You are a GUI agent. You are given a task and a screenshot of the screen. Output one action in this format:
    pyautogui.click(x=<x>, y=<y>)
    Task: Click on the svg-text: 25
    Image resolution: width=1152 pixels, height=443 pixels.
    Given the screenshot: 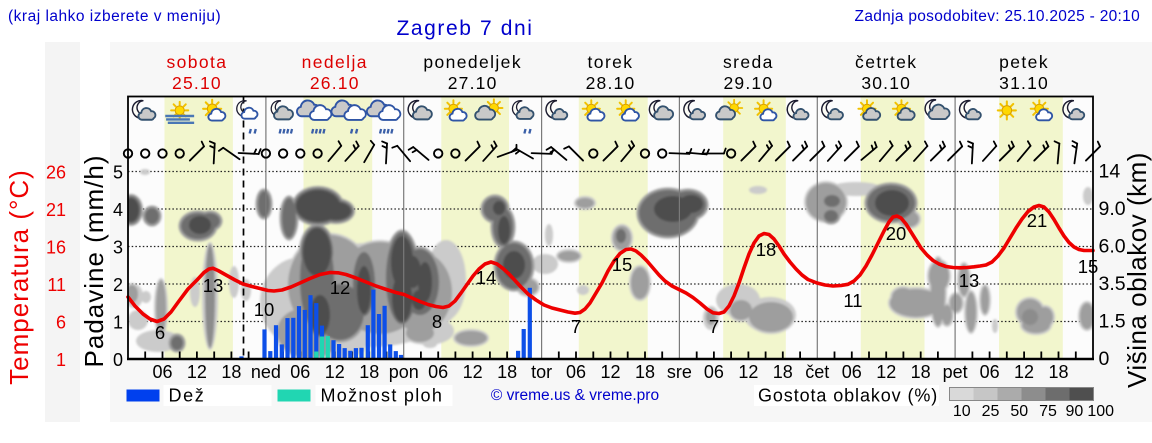 What is the action you would take?
    pyautogui.click(x=991, y=411)
    